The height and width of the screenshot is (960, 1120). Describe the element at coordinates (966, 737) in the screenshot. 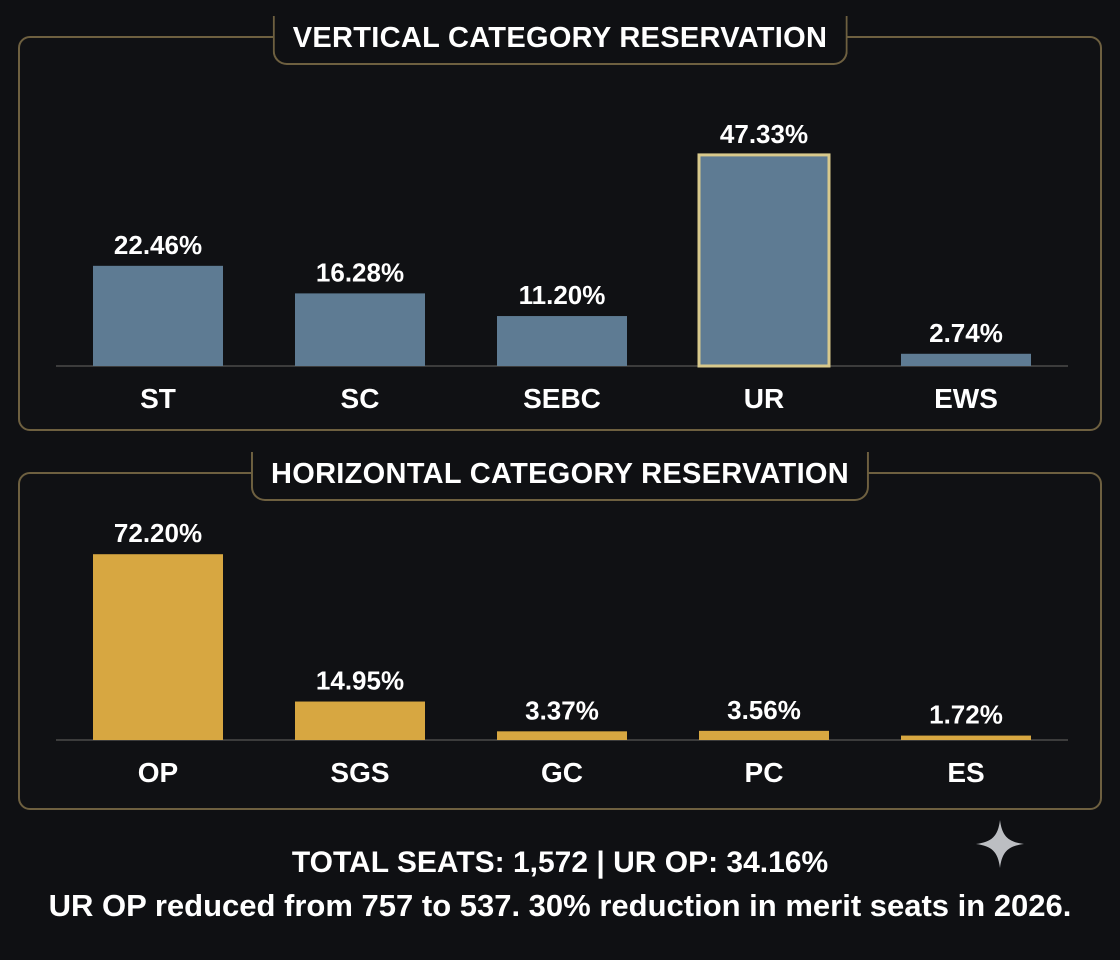

I see `bar-es` at that location.